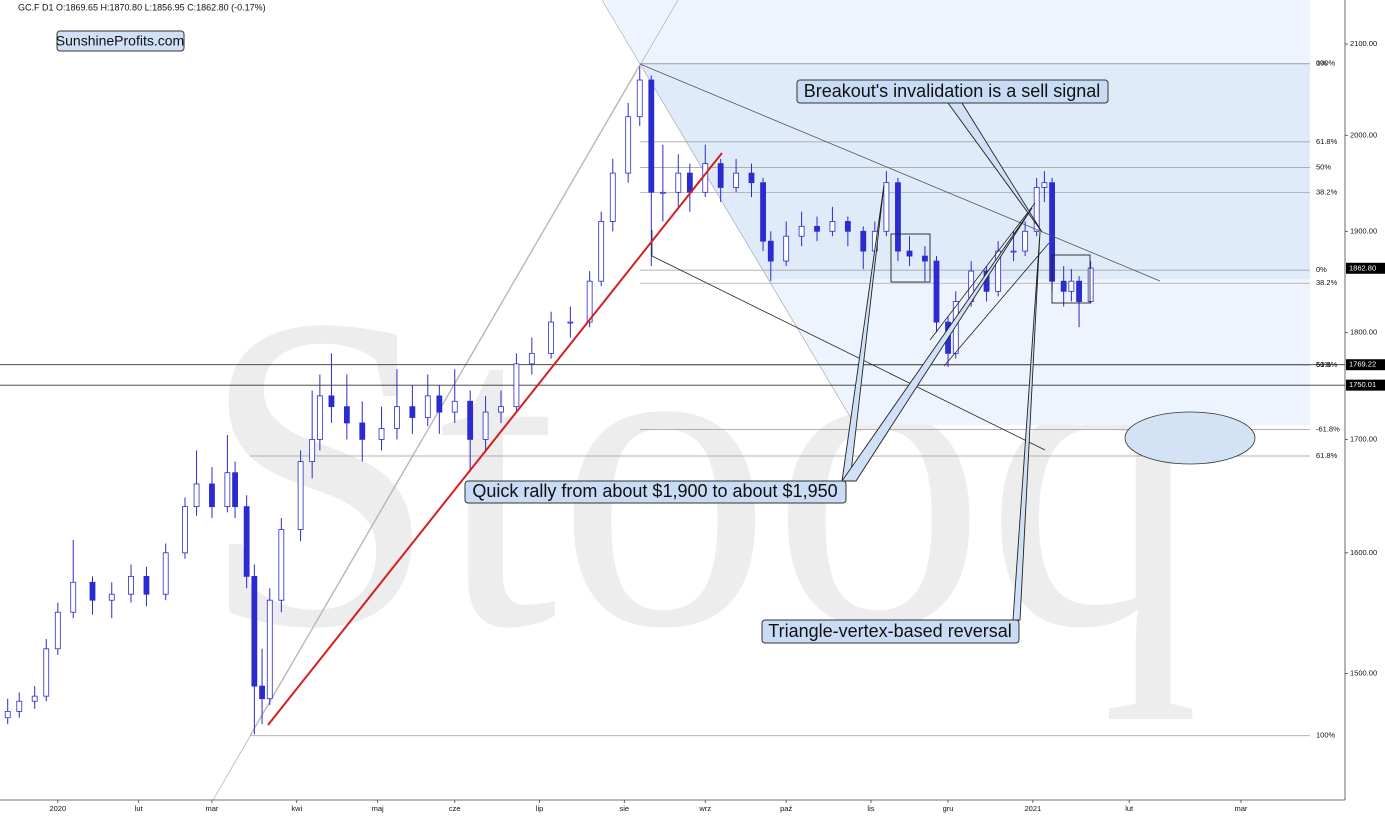 This screenshot has height=820, width=1385. Describe the element at coordinates (1363, 134) in the screenshot. I see `y-tick-label: 2000.00` at that location.